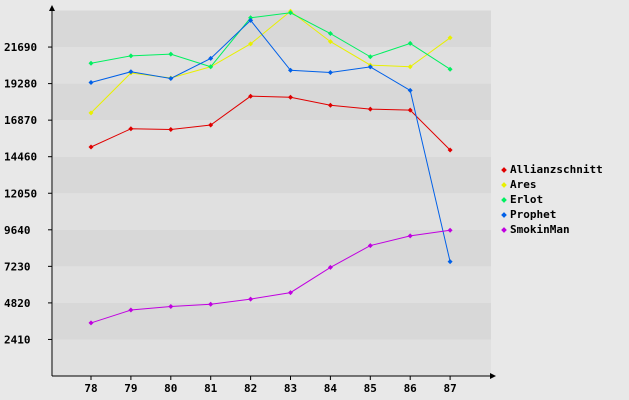 The image size is (629, 400). What do you see at coordinates (533, 214) in the screenshot?
I see `legend-label: Prophet` at bounding box center [533, 214].